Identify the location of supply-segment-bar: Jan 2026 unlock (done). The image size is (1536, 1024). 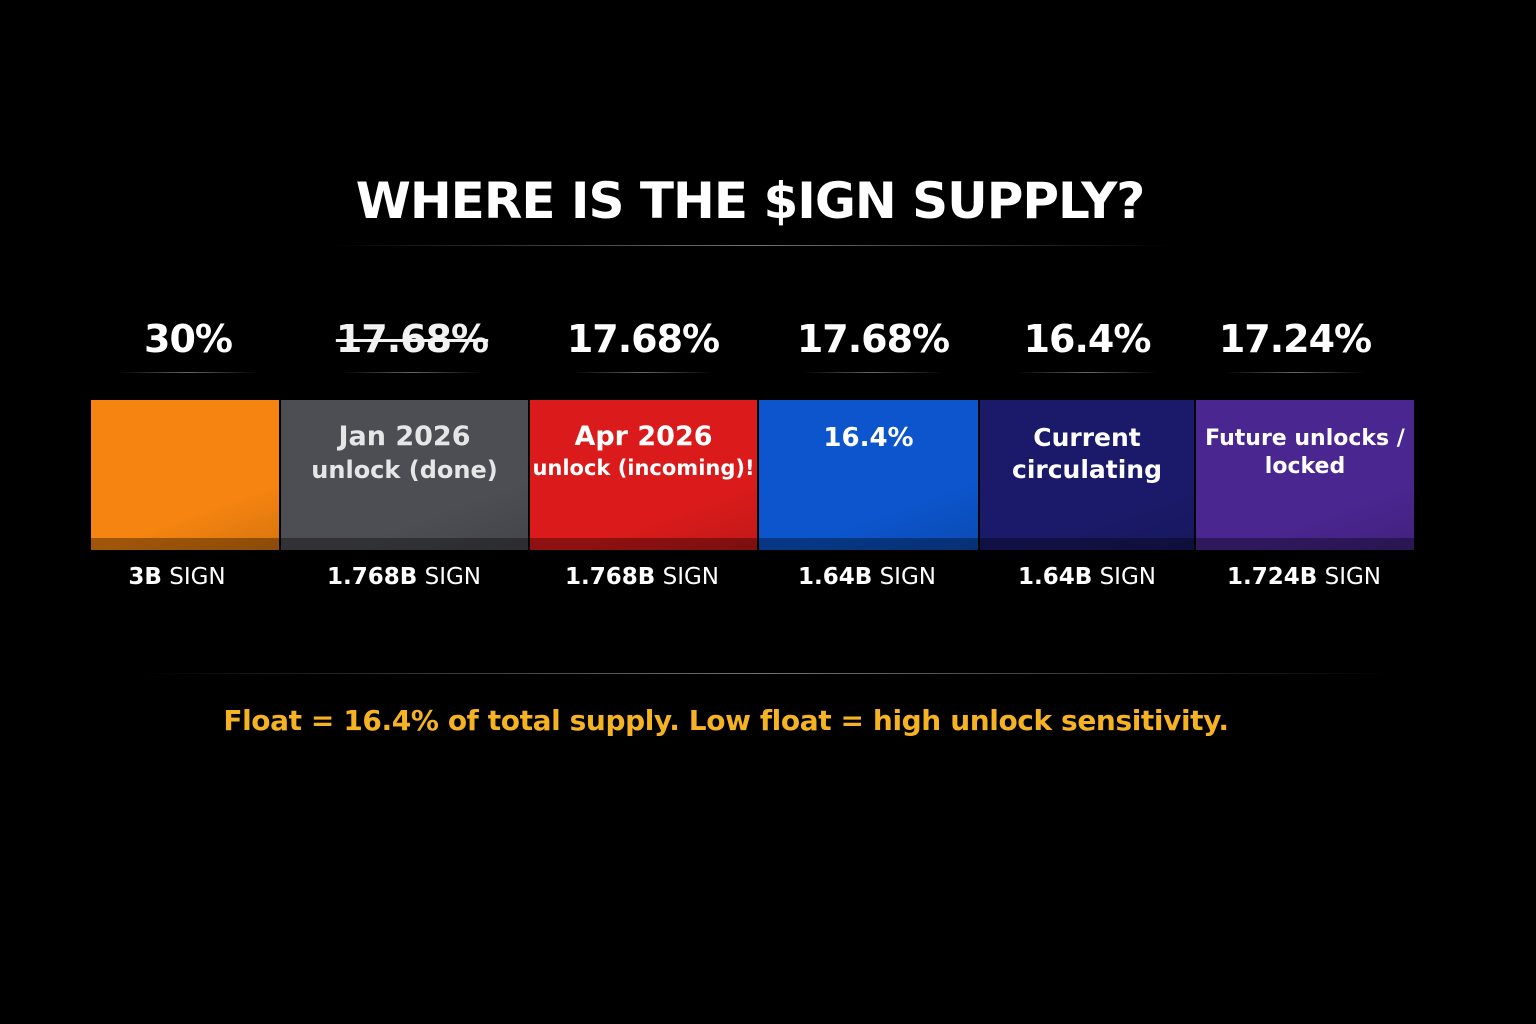
(404, 475).